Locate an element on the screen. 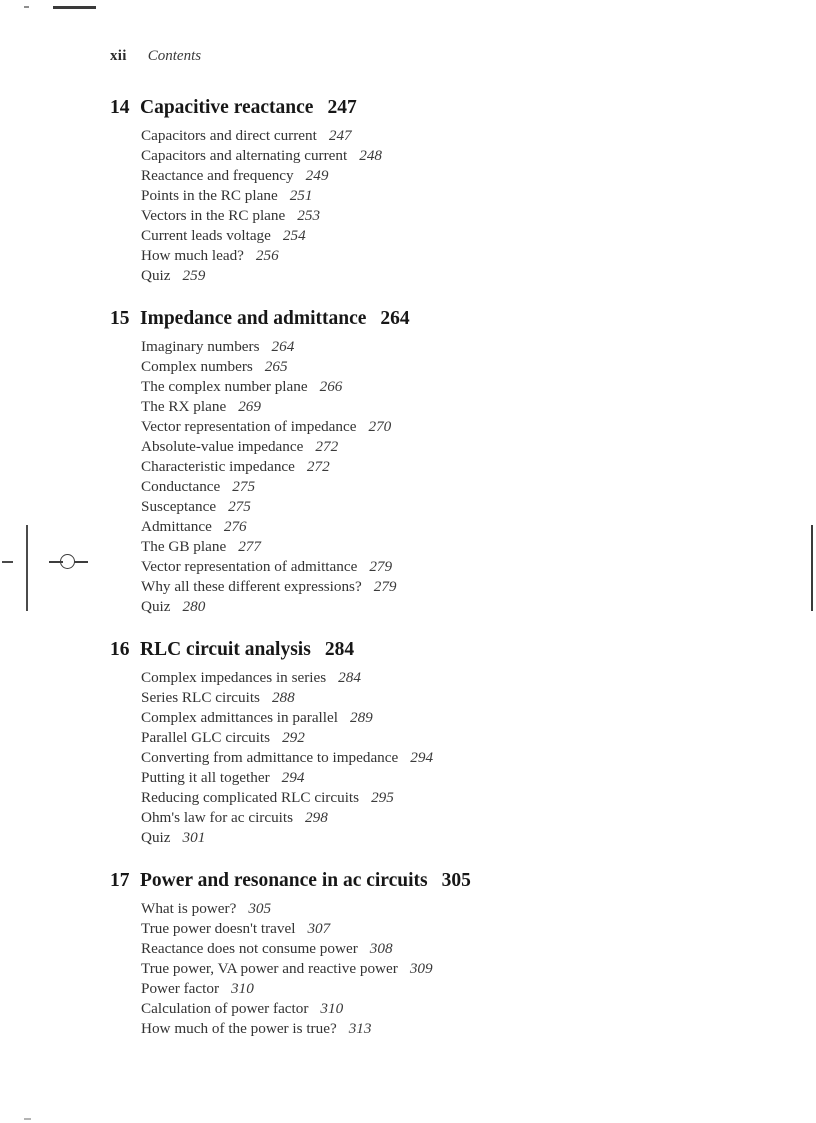  toc-chapter-number: 15 is located at coordinates (120, 318).